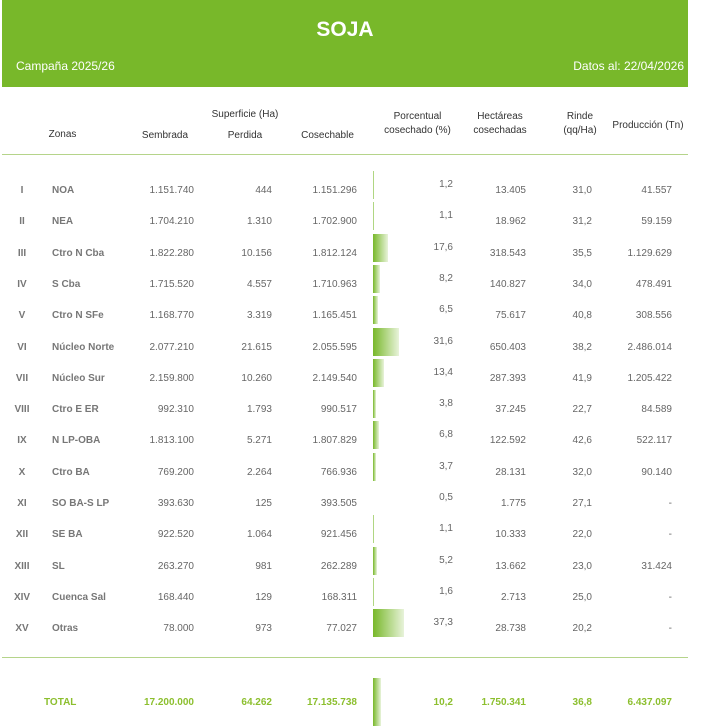  I want to click on cell-produccion: 308.556, so click(653, 316).